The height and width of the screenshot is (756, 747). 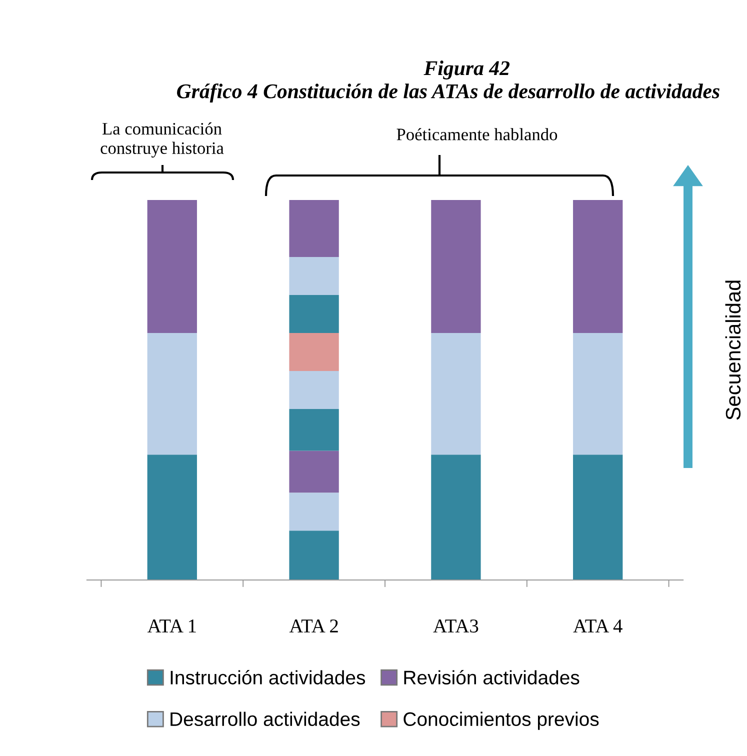 What do you see at coordinates (501, 721) in the screenshot?
I see `legend-label: Conocimientos previos` at bounding box center [501, 721].